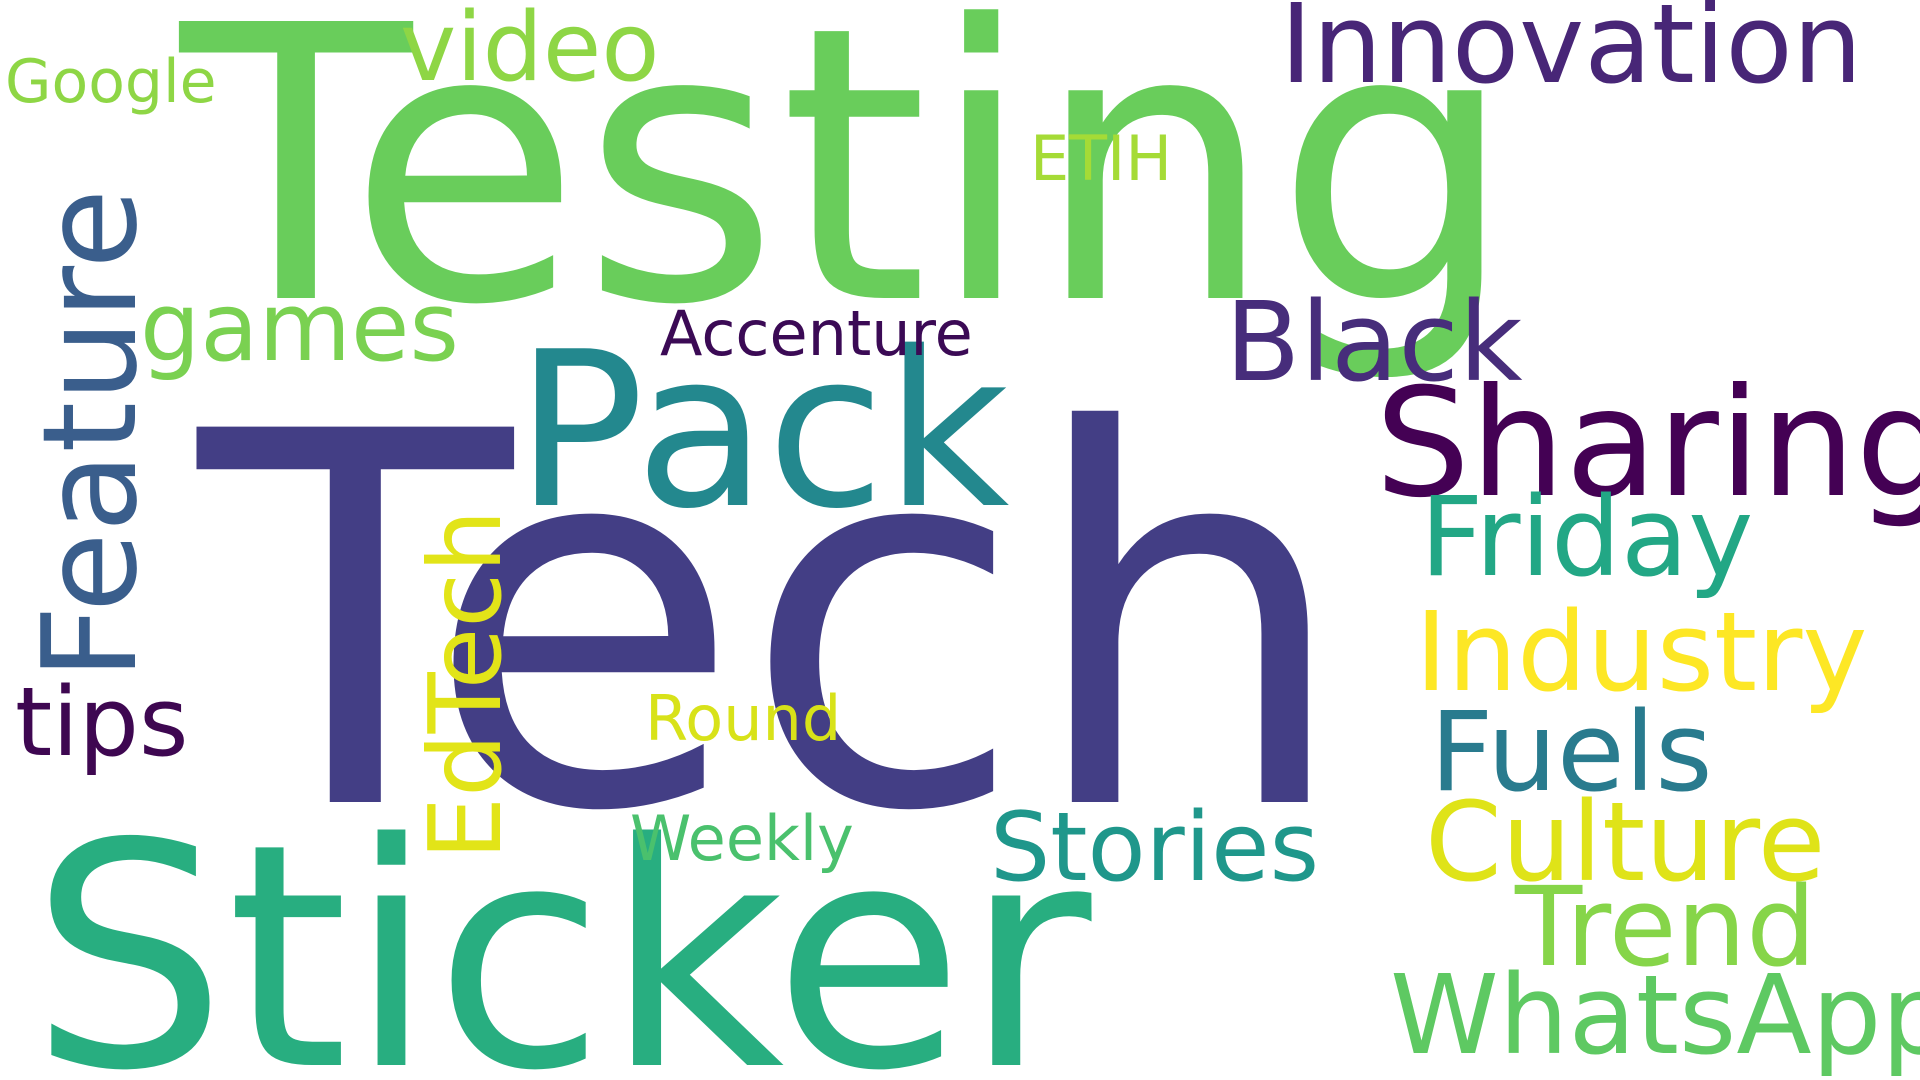 The image size is (1920, 1080). I want to click on word-google: Google, so click(111, 82).